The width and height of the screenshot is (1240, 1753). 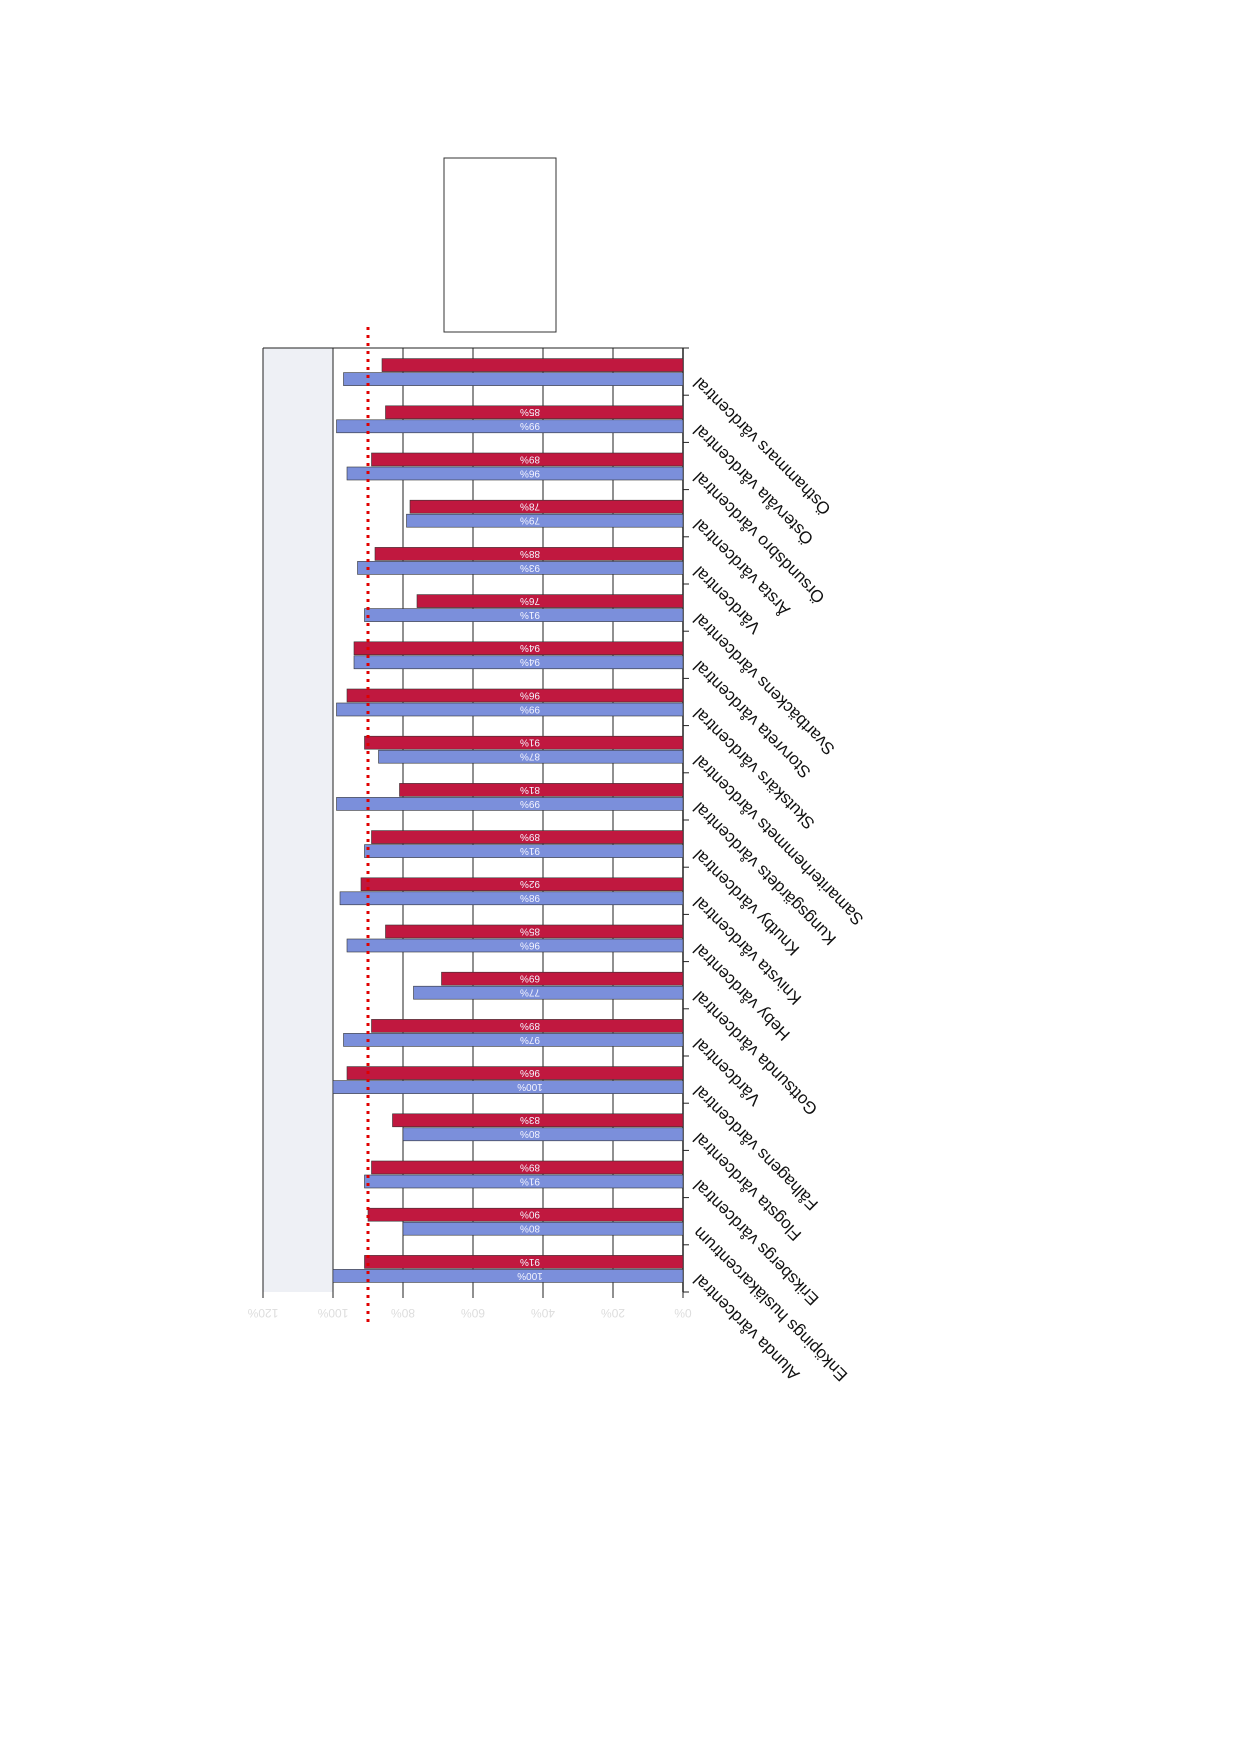 I want to click on value-label: 92%, so click(x=530, y=883).